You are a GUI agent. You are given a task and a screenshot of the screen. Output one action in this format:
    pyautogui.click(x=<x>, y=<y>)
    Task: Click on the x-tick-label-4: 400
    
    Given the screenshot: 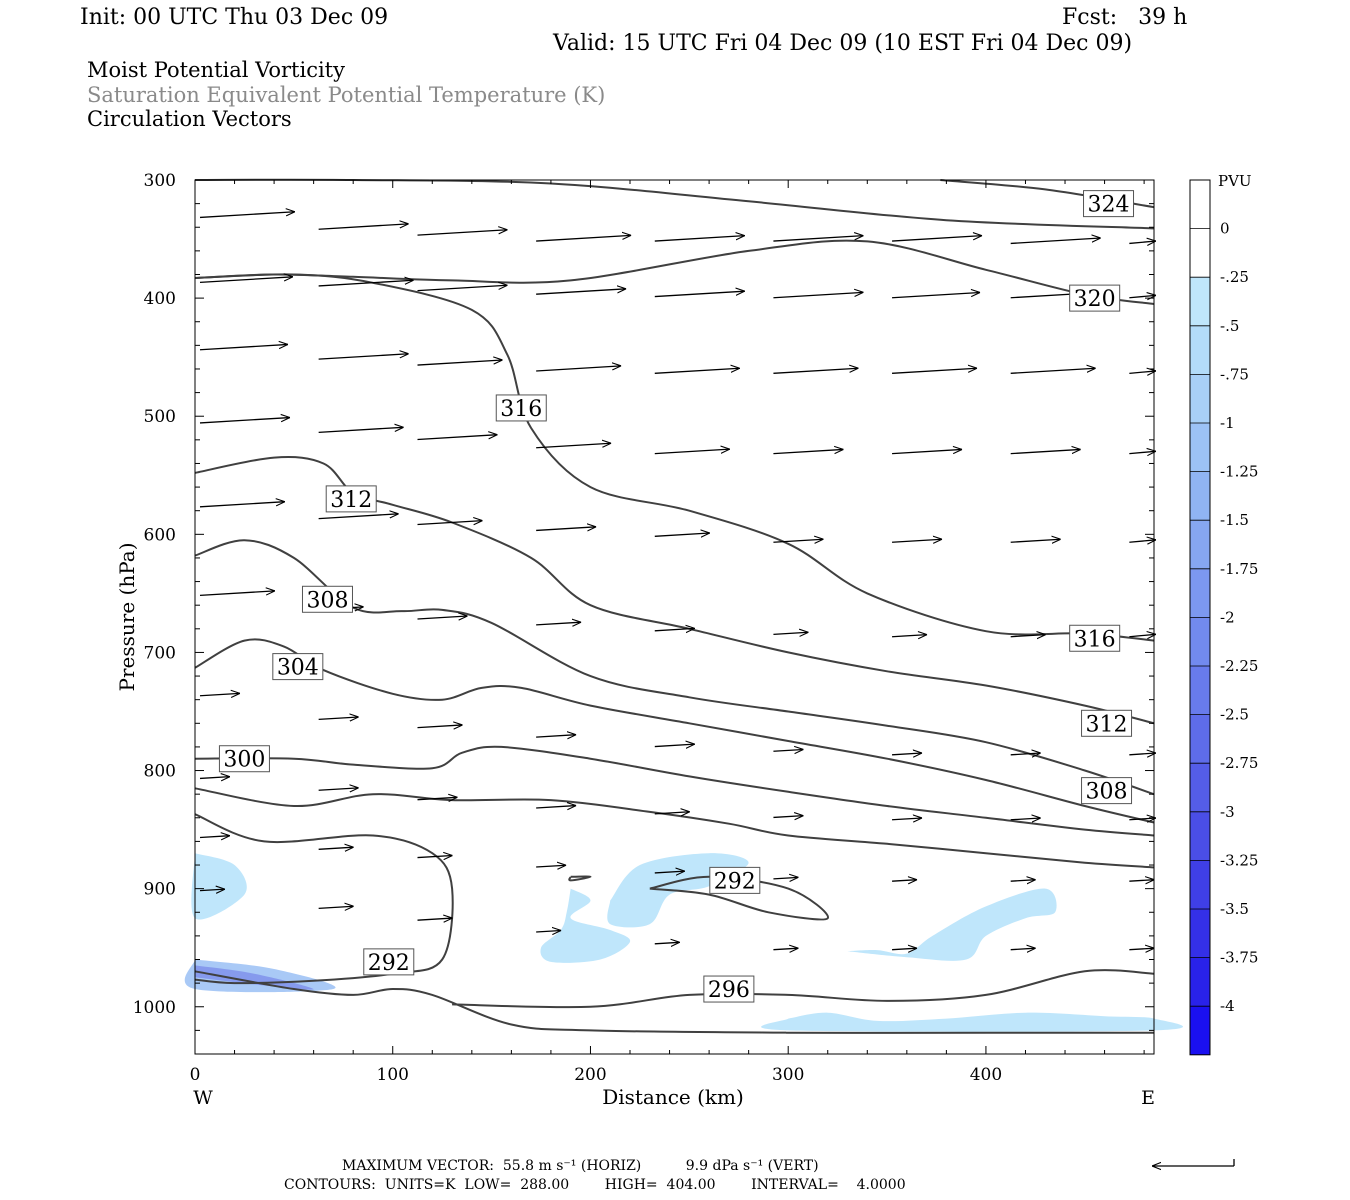 What is the action you would take?
    pyautogui.click(x=986, y=1075)
    